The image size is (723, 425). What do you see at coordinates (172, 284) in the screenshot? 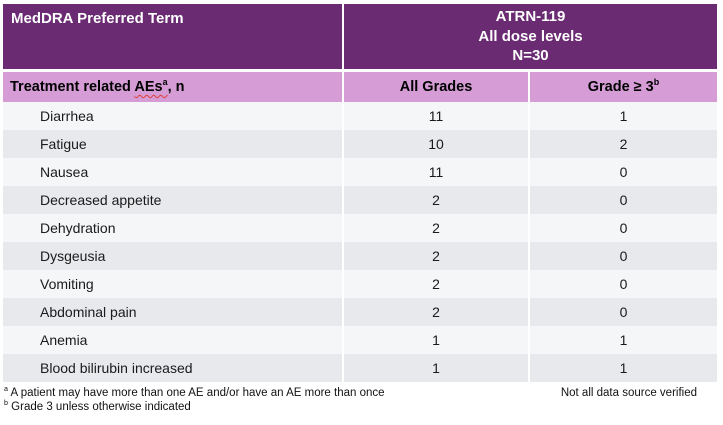
I see `ae-term-cell: Vomiting` at bounding box center [172, 284].